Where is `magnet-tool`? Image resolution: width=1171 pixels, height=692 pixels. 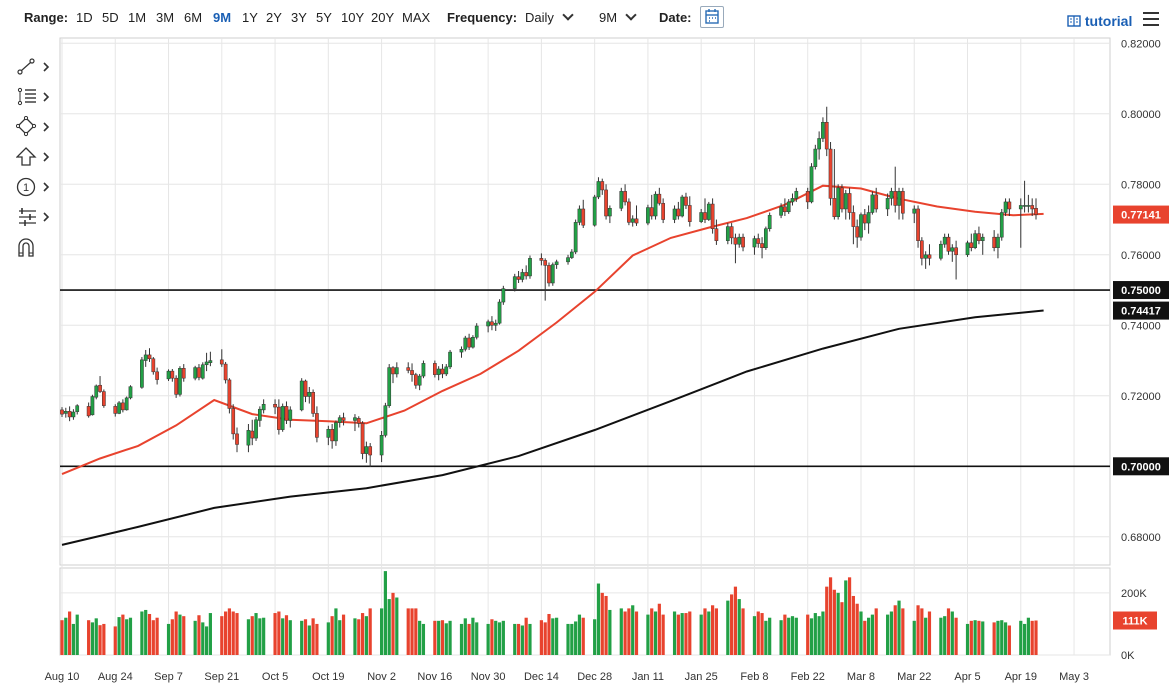
magnet-tool is located at coordinates (34, 247).